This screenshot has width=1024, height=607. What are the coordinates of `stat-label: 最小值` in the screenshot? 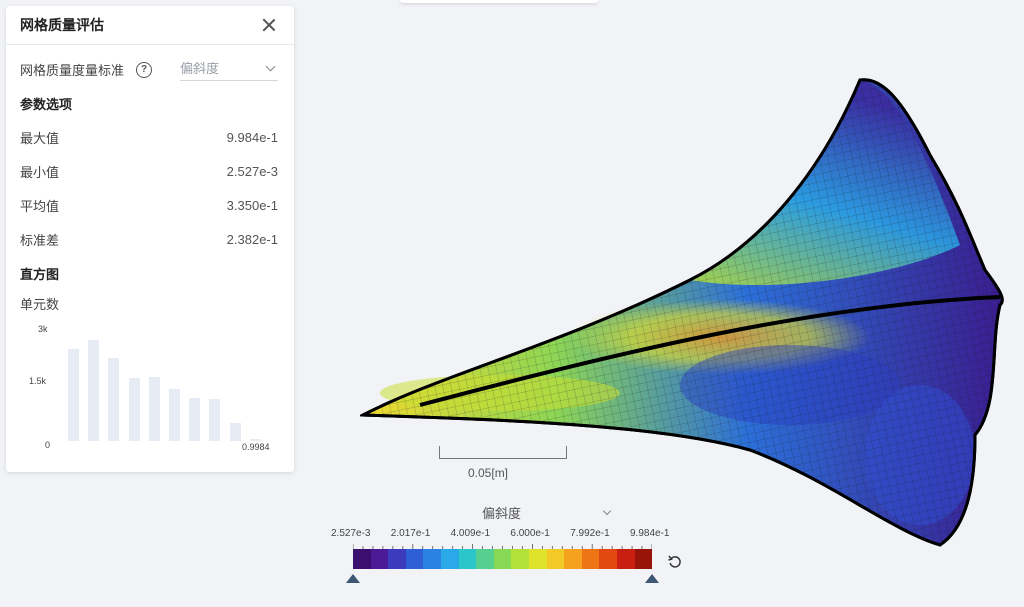 It's located at (40, 172).